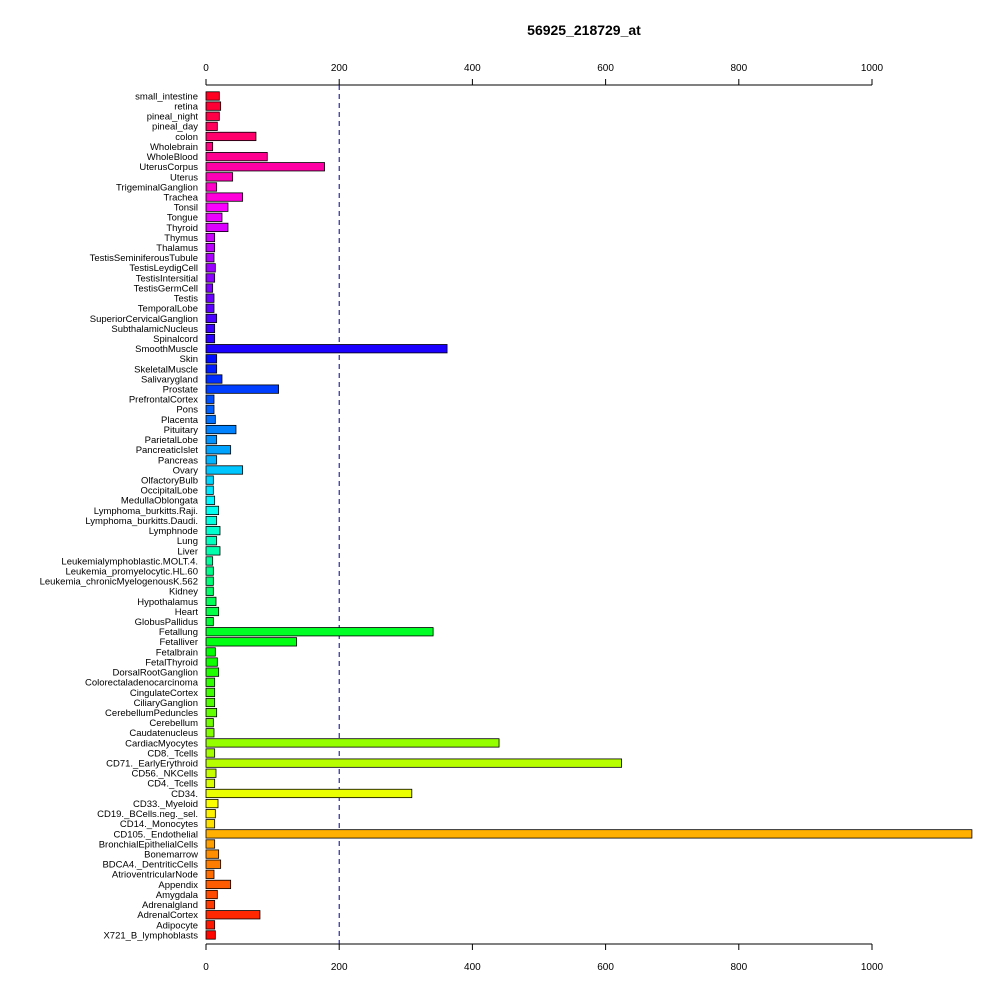 The height and width of the screenshot is (1000, 1000). Describe the element at coordinates (584, 30) in the screenshot. I see `chart-title: 56925_218729_at` at that location.